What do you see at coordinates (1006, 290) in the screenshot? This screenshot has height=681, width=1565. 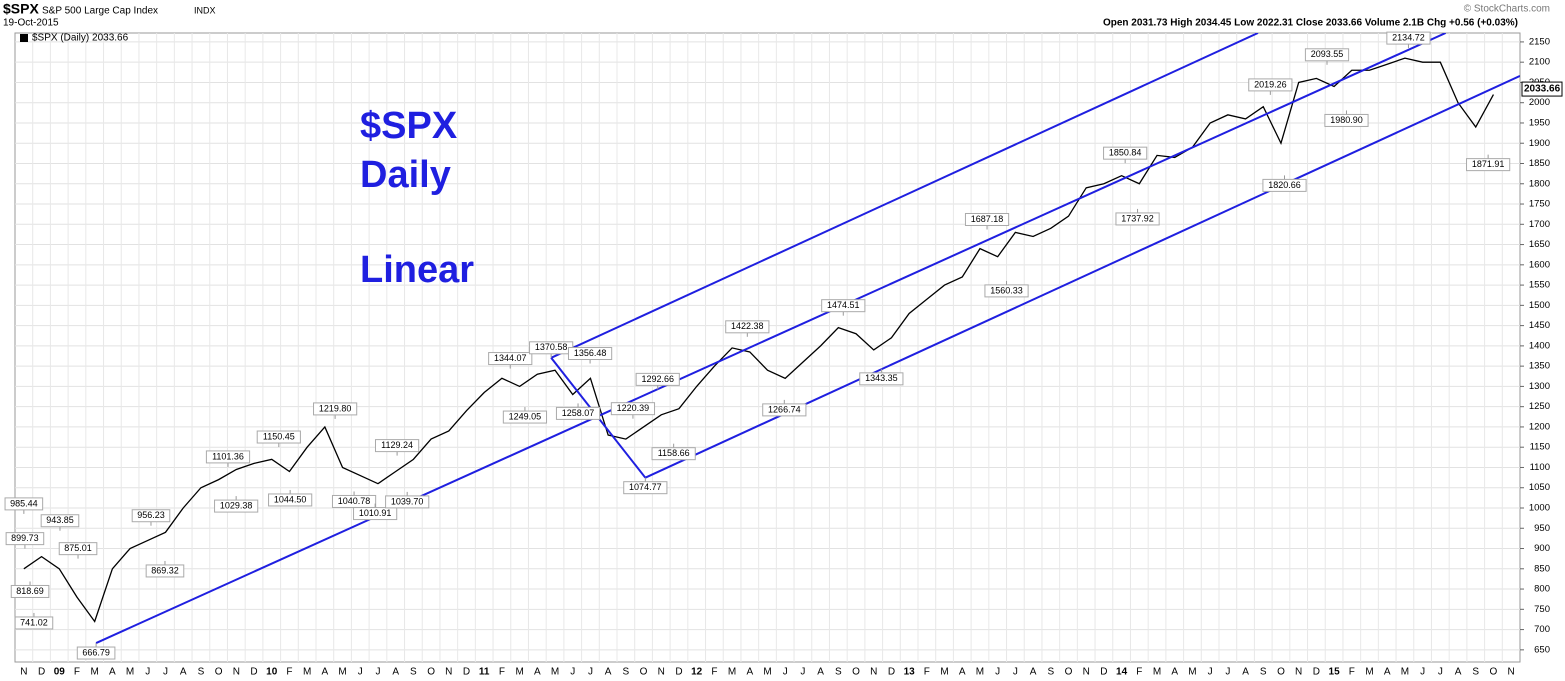 I see `annotation-label: 1560.33` at bounding box center [1006, 290].